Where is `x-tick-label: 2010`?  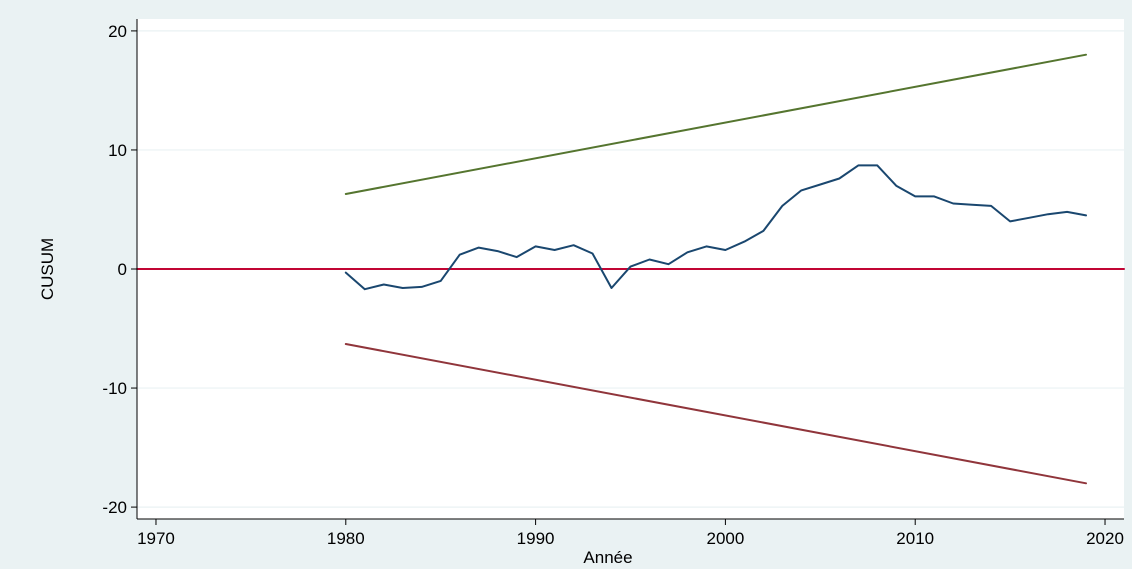 x-tick-label: 2010 is located at coordinates (915, 538).